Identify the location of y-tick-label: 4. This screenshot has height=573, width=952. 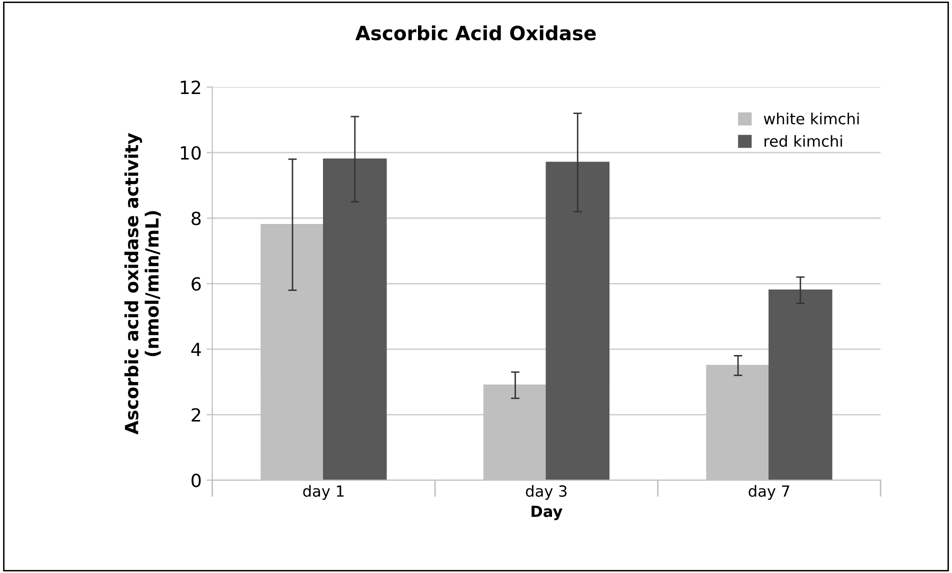
(196, 349).